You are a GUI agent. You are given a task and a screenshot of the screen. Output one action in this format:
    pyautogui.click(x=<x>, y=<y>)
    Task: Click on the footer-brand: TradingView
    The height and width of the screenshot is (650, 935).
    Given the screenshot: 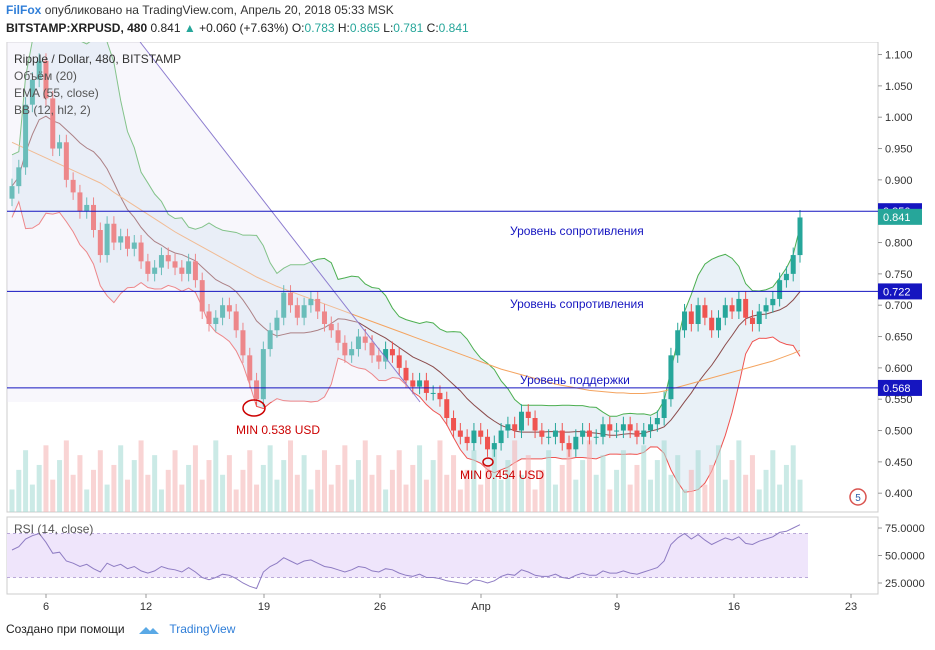 What is the action you would take?
    pyautogui.click(x=202, y=629)
    